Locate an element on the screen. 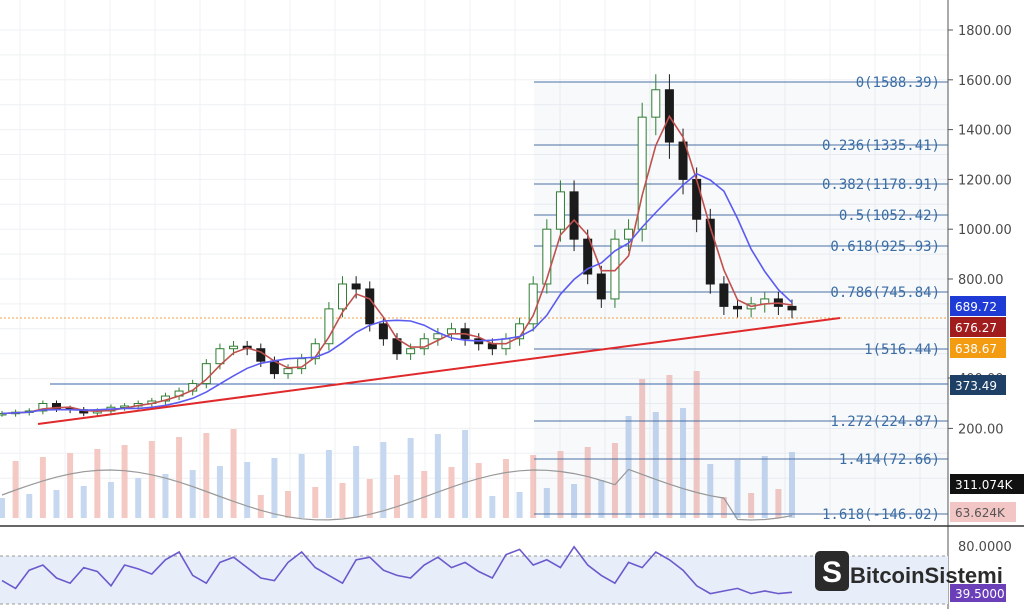 Image resolution: width=1024 pixels, height=609 pixels. fib-label-0.382: 0.382(1178.91) is located at coordinates (881, 185).